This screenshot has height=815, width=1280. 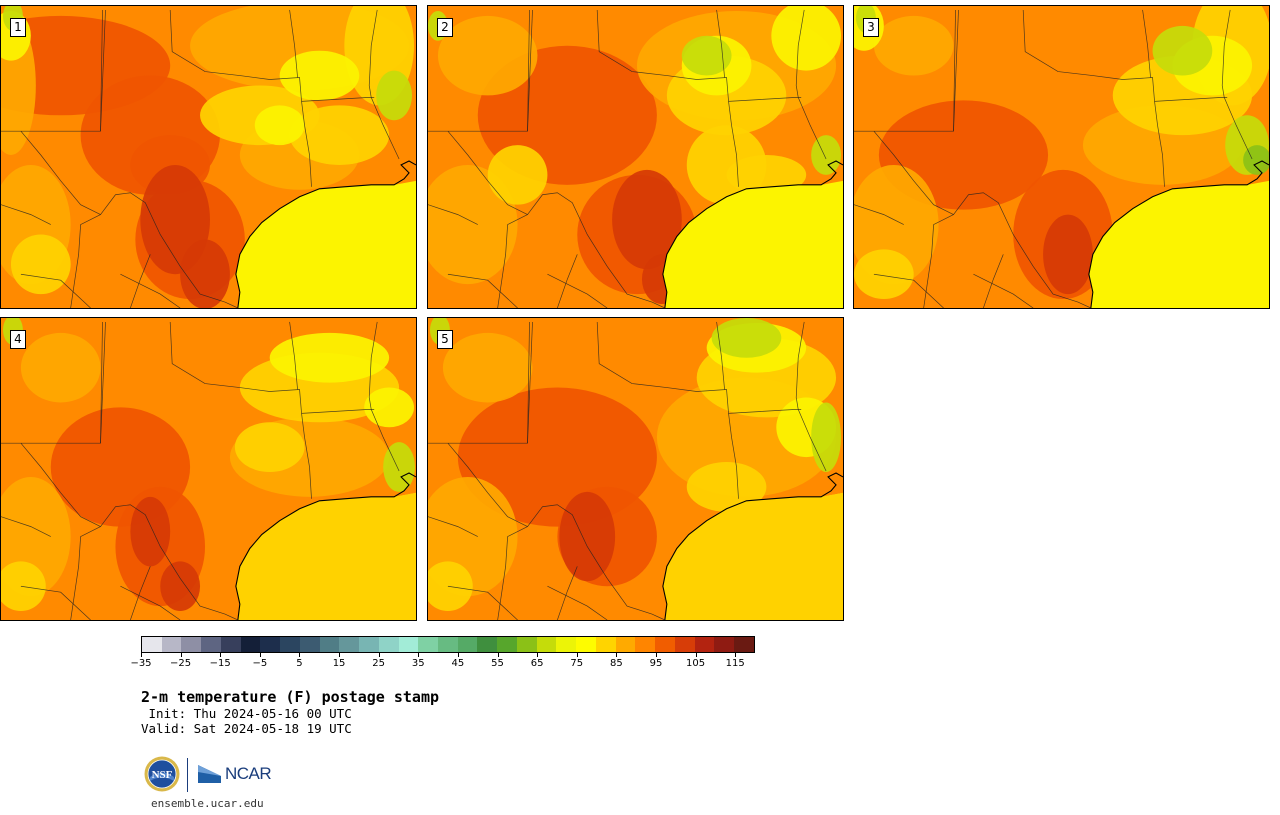 What do you see at coordinates (220, 663) in the screenshot?
I see `colorbar-tick-label: −15` at bounding box center [220, 663].